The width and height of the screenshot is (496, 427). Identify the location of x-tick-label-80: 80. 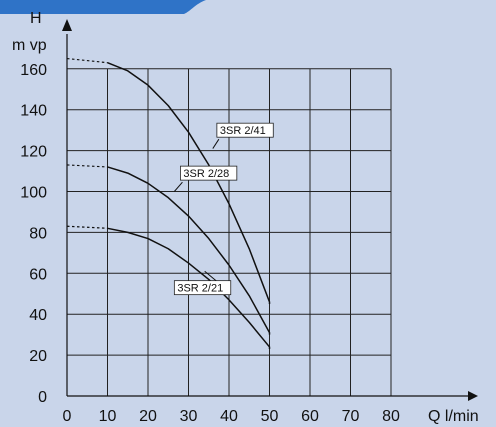
(391, 416).